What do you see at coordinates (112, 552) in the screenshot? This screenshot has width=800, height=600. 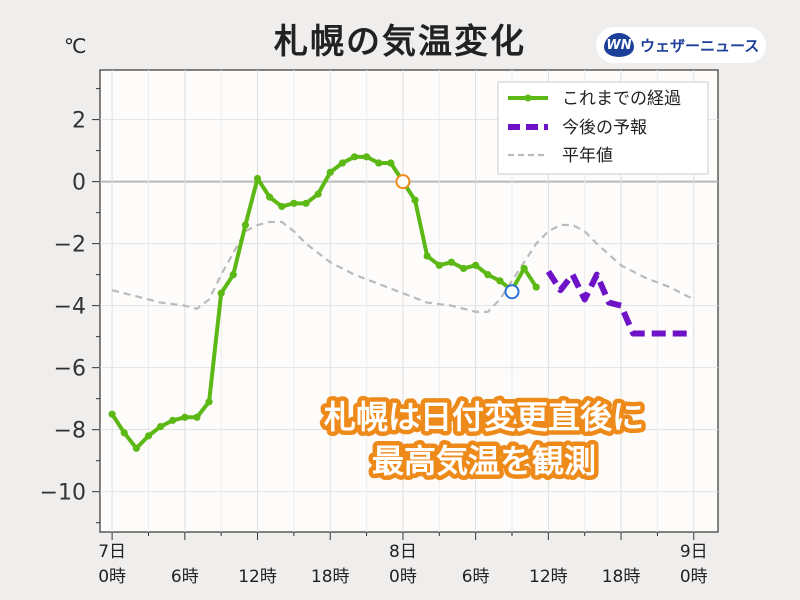 I see `x-tick-day-label: 7日` at bounding box center [112, 552].